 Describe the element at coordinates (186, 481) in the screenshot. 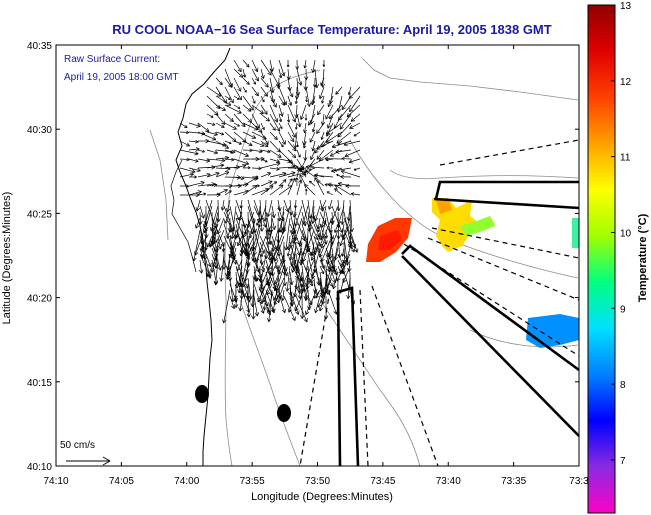

I see `x-tick-label: 74:00` at that location.